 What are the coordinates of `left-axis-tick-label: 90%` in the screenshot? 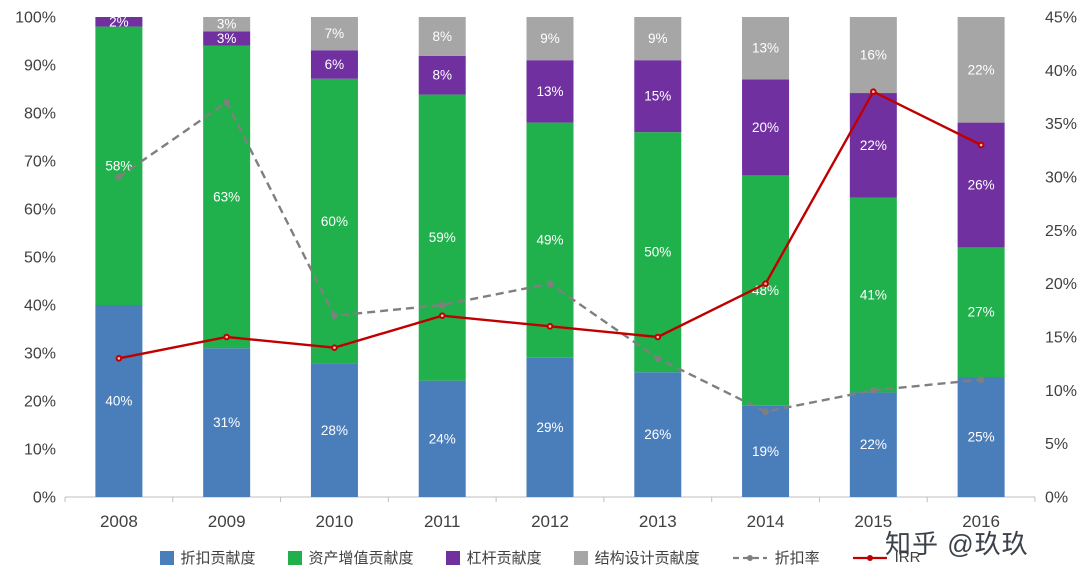 It's located at (40, 66).